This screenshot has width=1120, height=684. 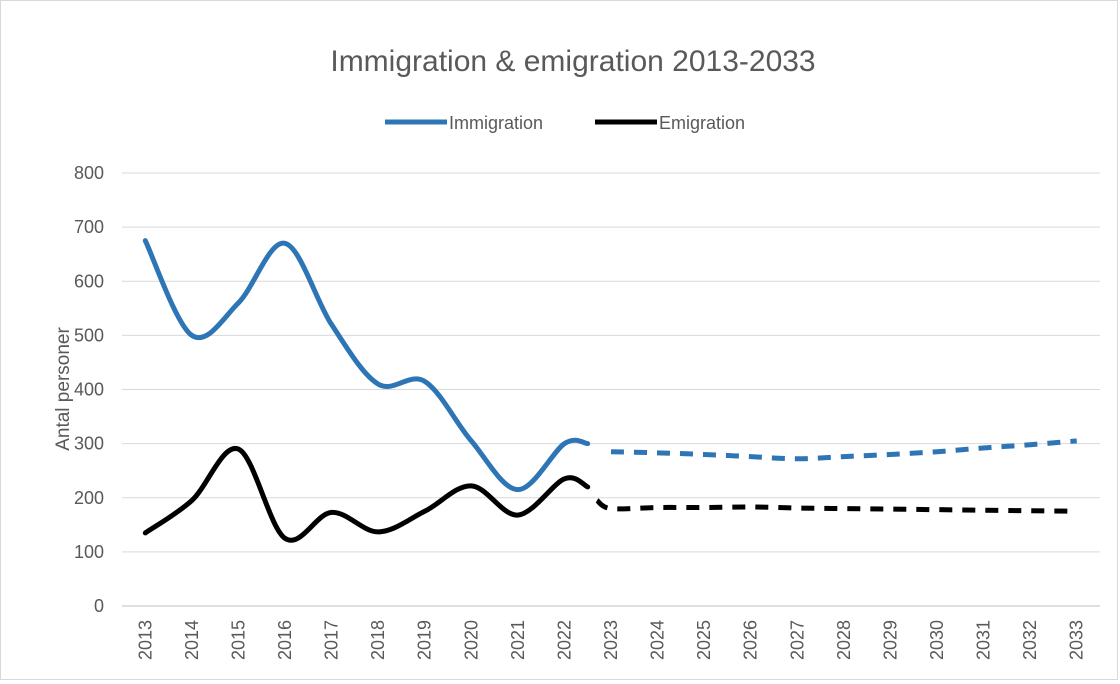 I want to click on legend: Immigration Emigration, so click(x=565, y=123).